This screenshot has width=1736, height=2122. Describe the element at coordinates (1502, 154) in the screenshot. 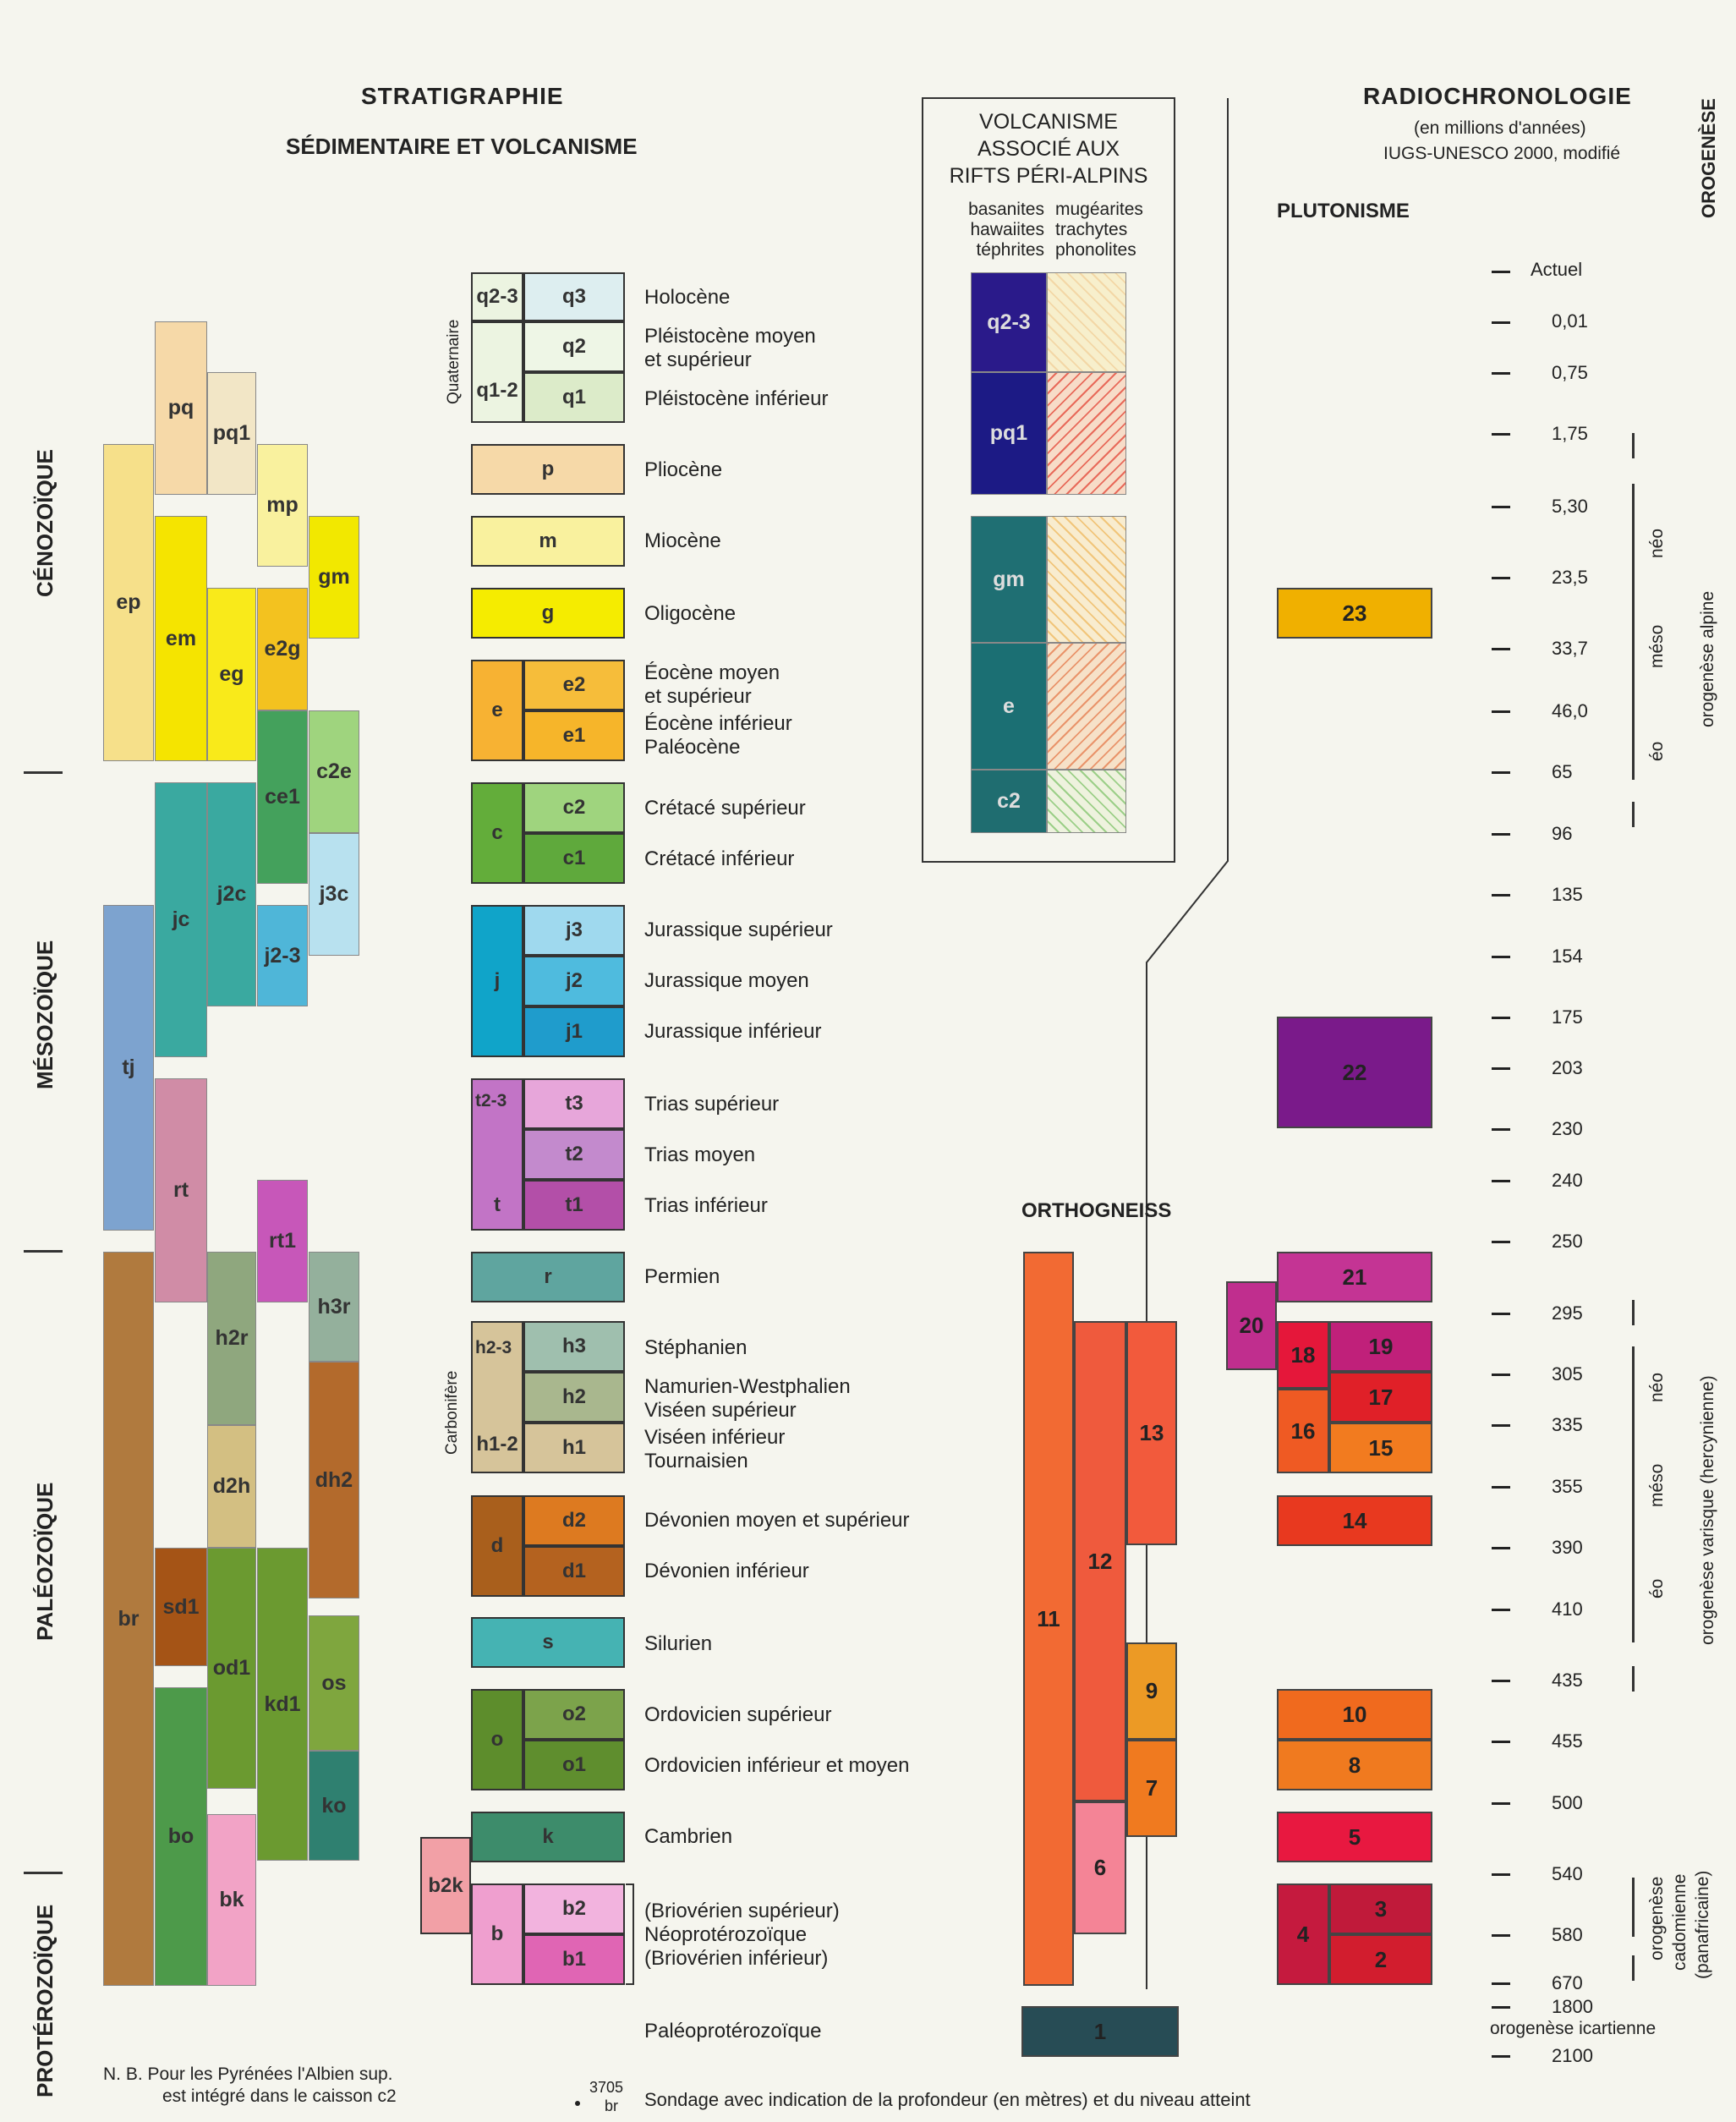

I see `radio-sub2: IUGS-UNESCO 2000, modifié` at that location.